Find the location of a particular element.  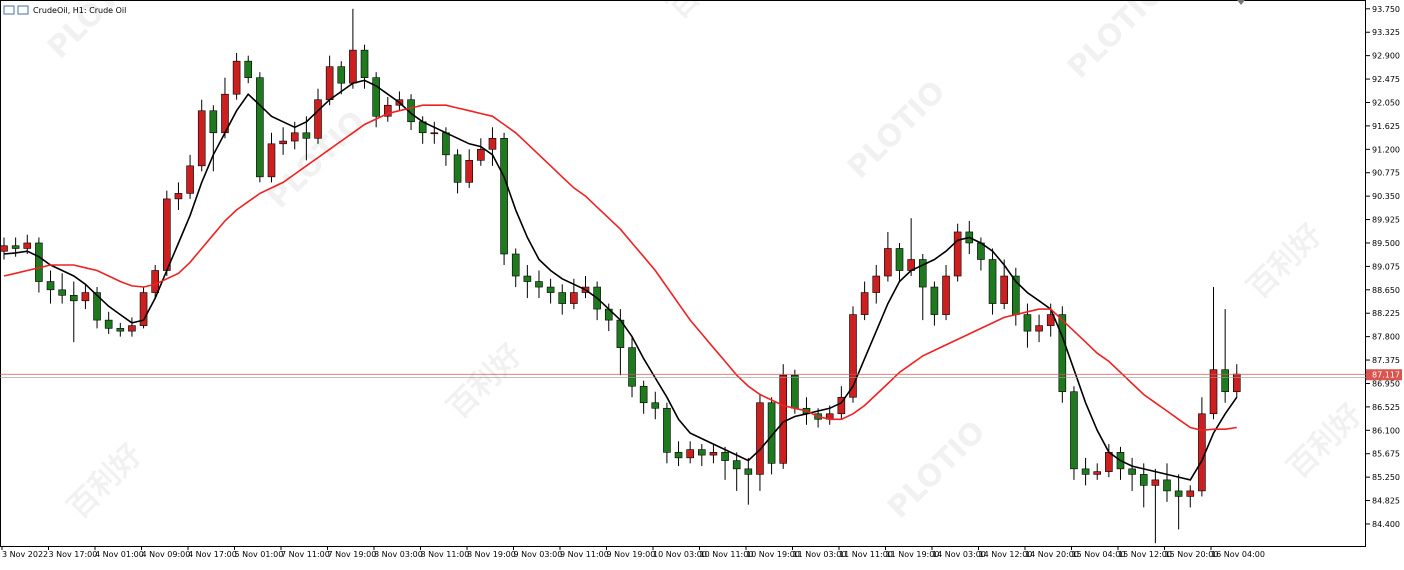

x-tick-label: 7 Nov 11:00 is located at coordinates (305, 554).